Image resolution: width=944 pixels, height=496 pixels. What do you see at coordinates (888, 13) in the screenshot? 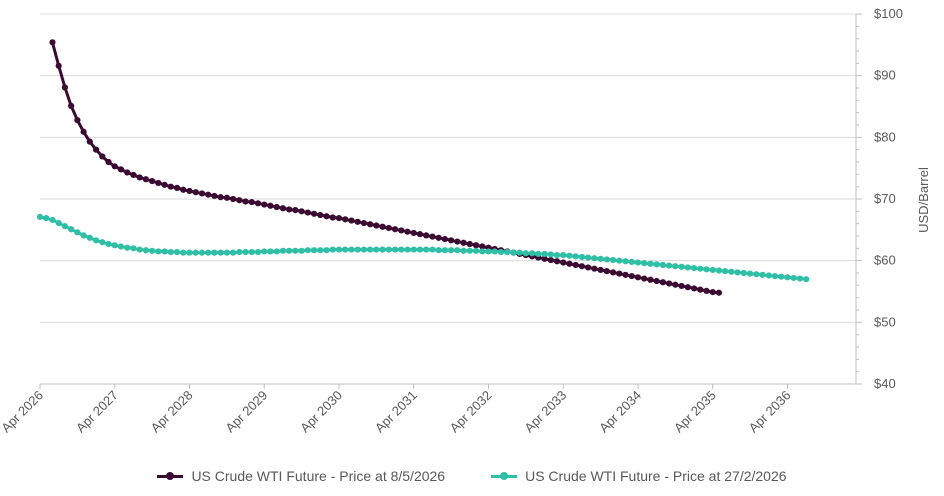
I see `y-tick-label: $100` at bounding box center [888, 13].